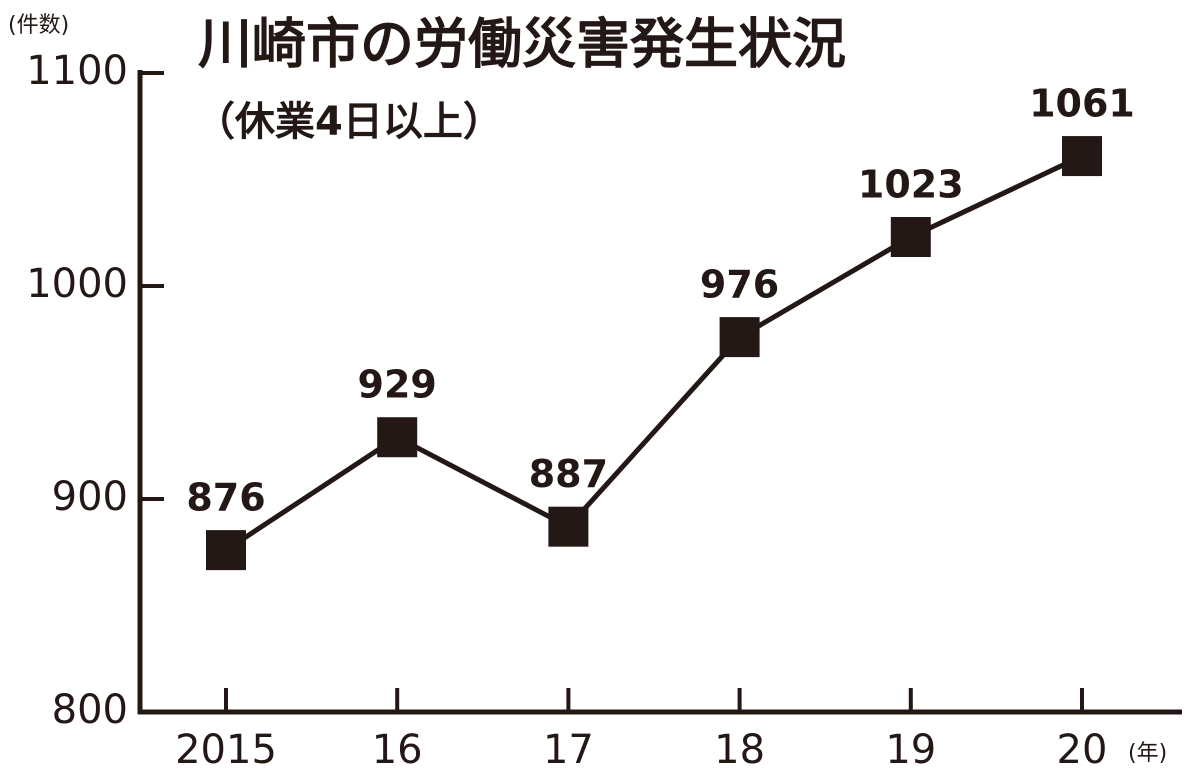 Image resolution: width=1200 pixels, height=782 pixels. Describe the element at coordinates (522, 44) in the screenshot. I see `chart-title: 川崎市の労働災害発生状況` at that location.